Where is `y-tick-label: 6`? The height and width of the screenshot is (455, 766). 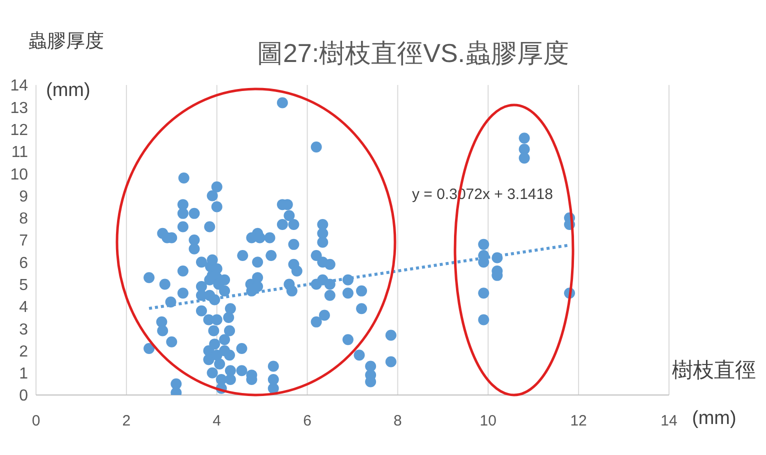
y-tick-label: 6 is located at coordinates (23, 263).